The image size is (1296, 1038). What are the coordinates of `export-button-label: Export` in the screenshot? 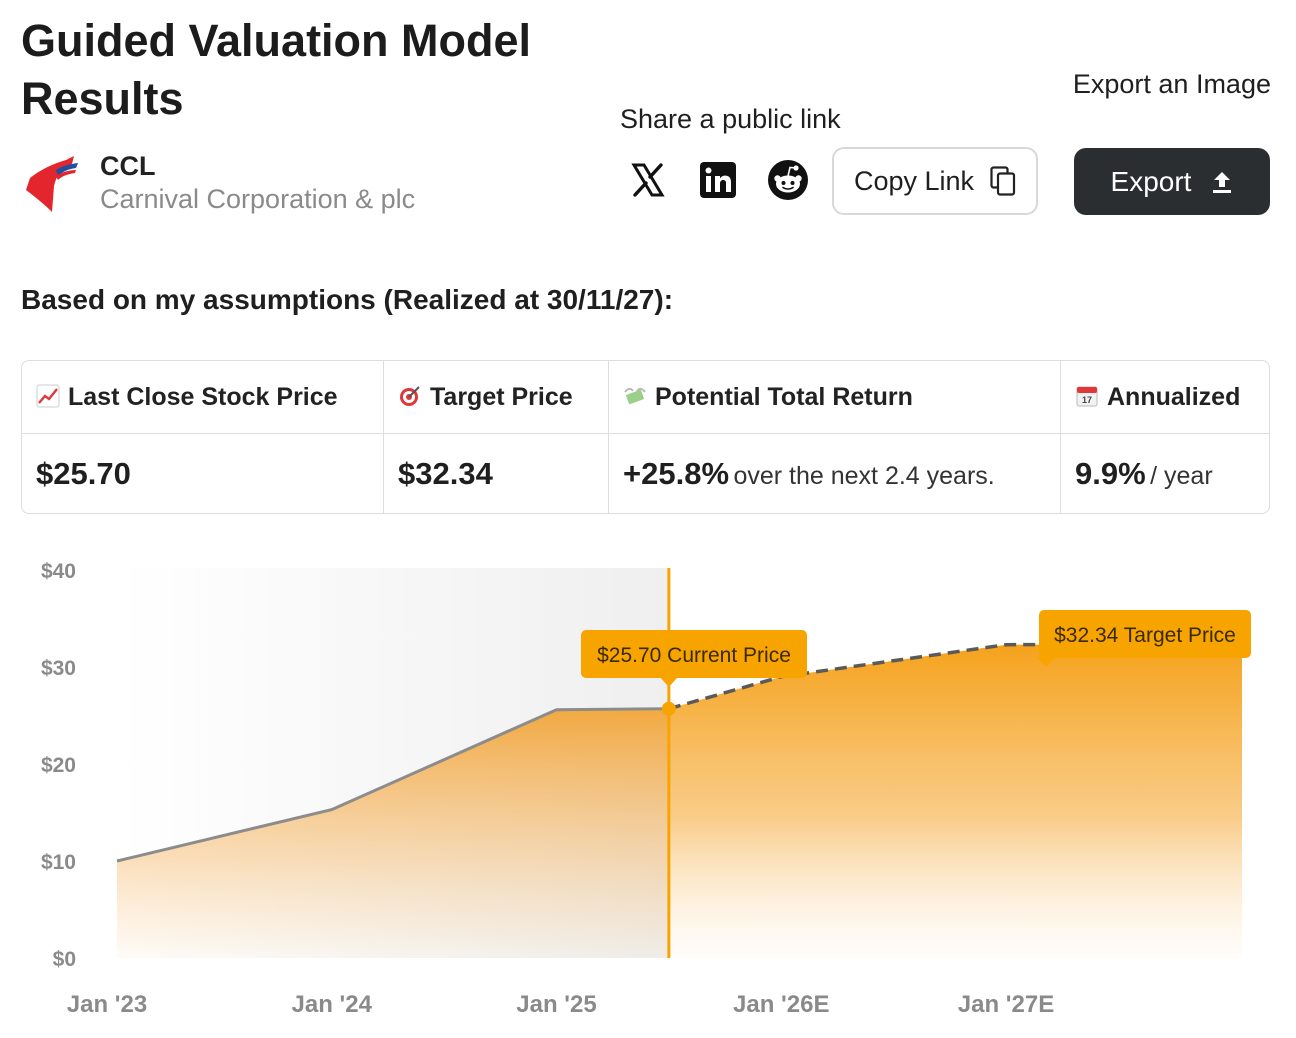 It's located at (1151, 181).